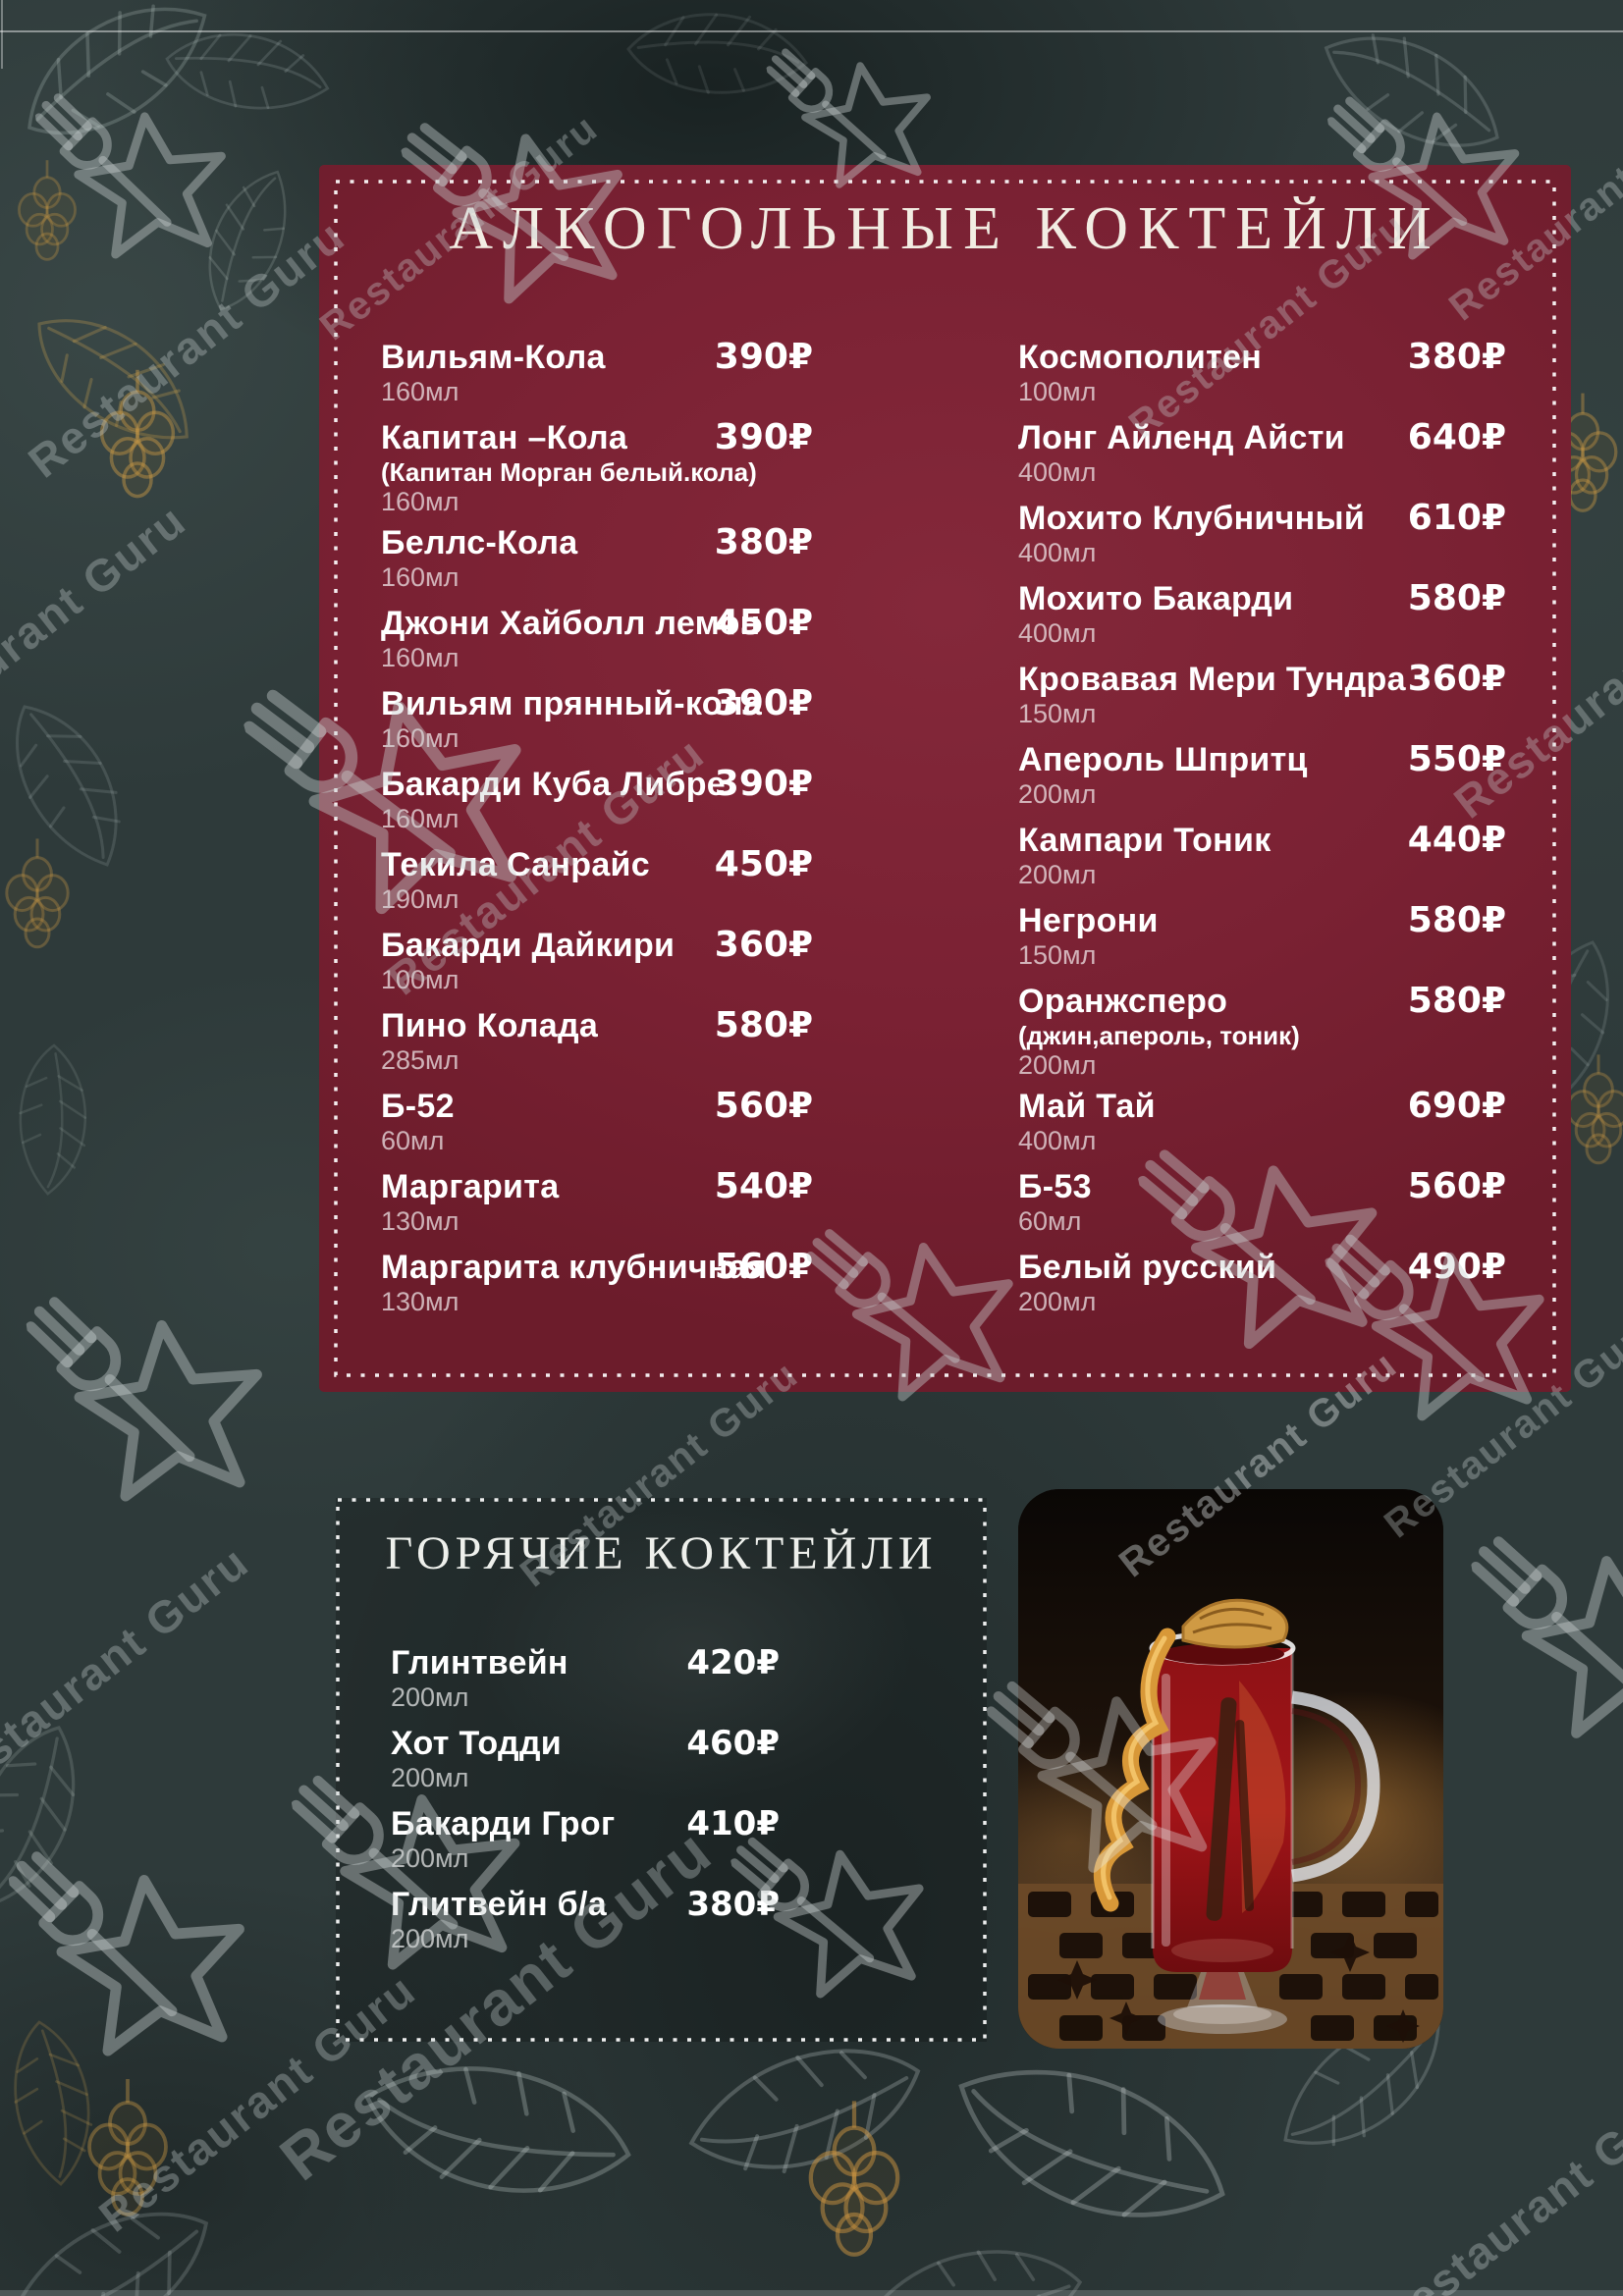 The image size is (1623, 2296). Describe the element at coordinates (1163, 759) in the screenshot. I see `item-name: Апероль Шпритц` at that location.